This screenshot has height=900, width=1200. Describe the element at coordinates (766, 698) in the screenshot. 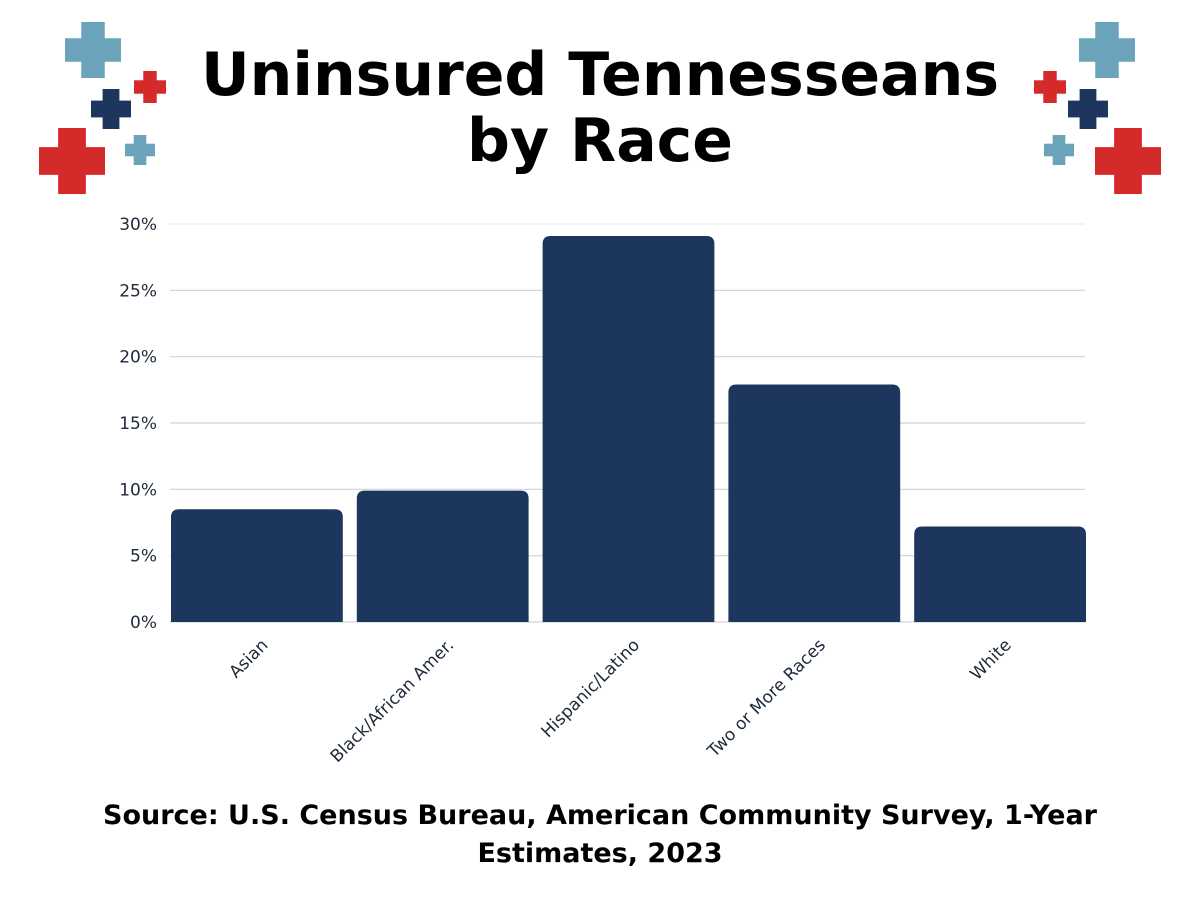

I see `x-tick-label: Two or More Races` at that location.